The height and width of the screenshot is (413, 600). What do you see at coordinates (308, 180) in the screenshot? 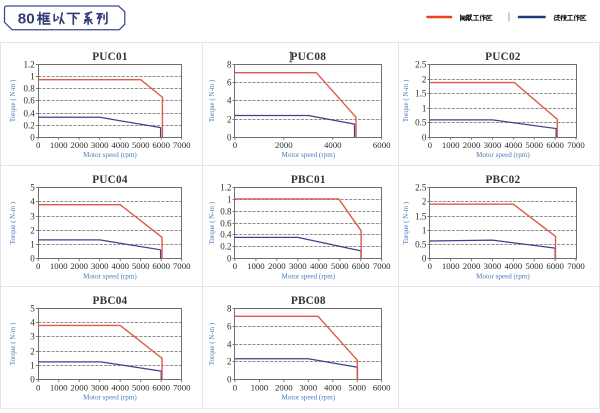
I see `svg-text: PBC01` at bounding box center [308, 180].